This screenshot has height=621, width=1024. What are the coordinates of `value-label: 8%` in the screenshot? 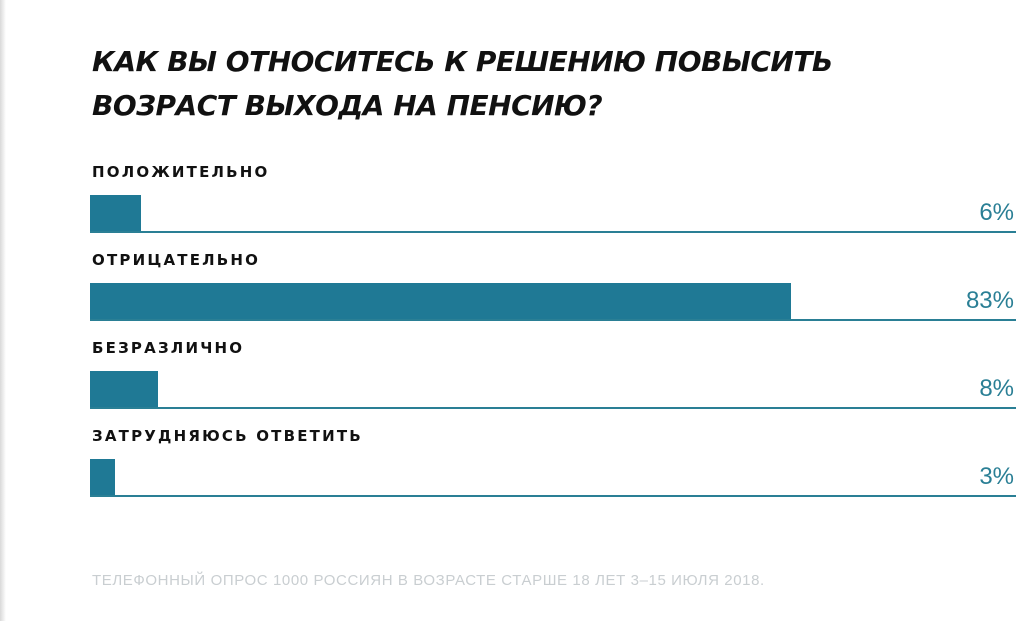 It's located at (996, 388).